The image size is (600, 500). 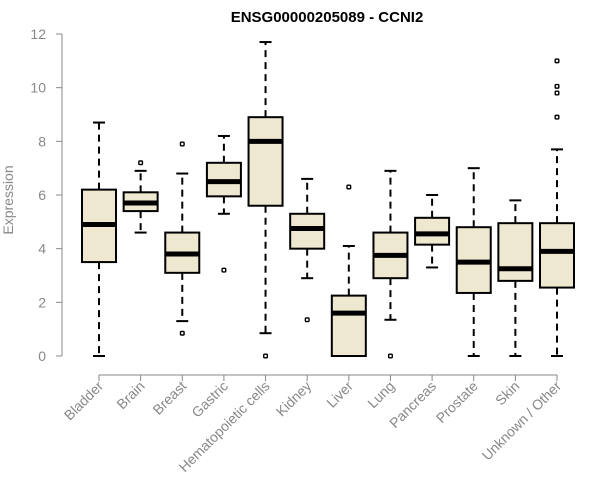 I want to click on x-tick-label: Lung, so click(x=380, y=394).